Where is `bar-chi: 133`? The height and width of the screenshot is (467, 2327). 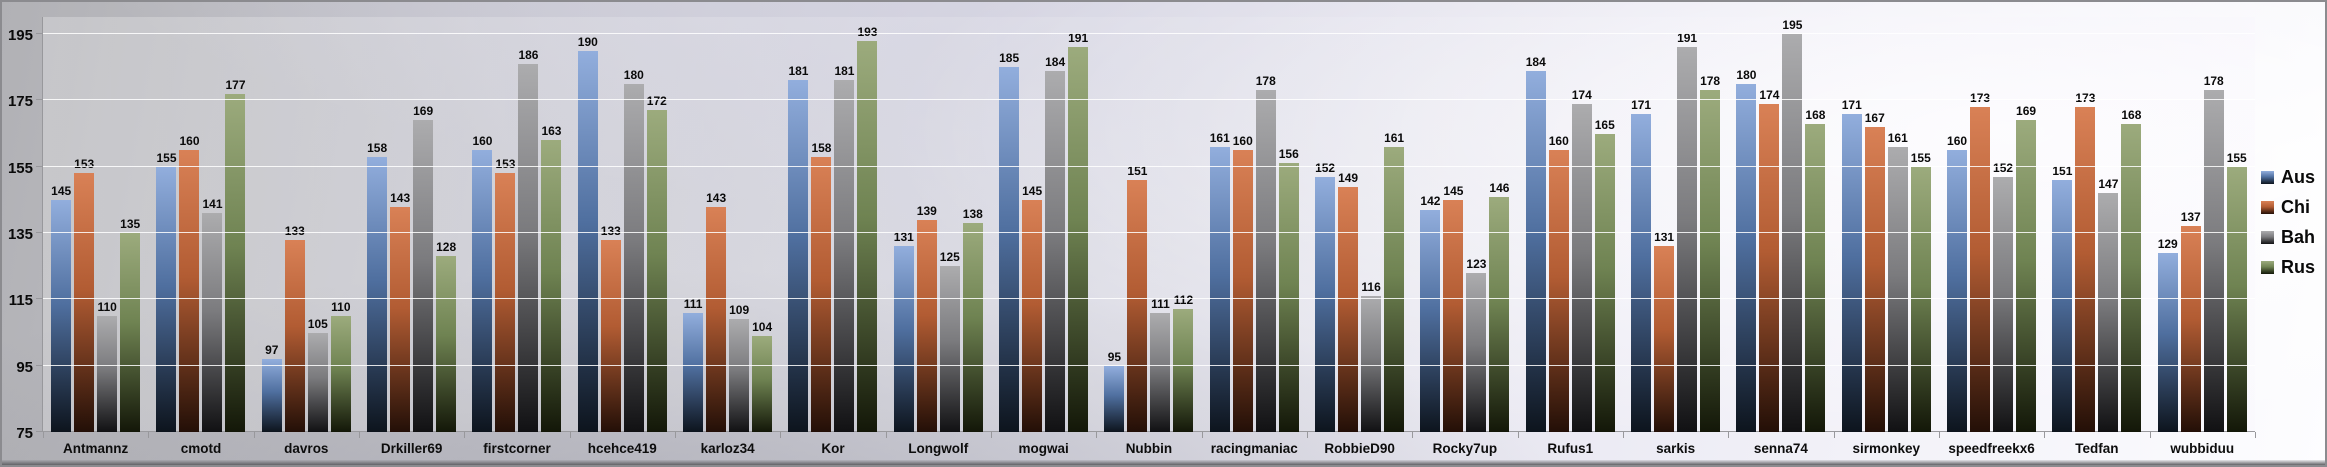 bar-chi: 133 is located at coordinates (611, 328).